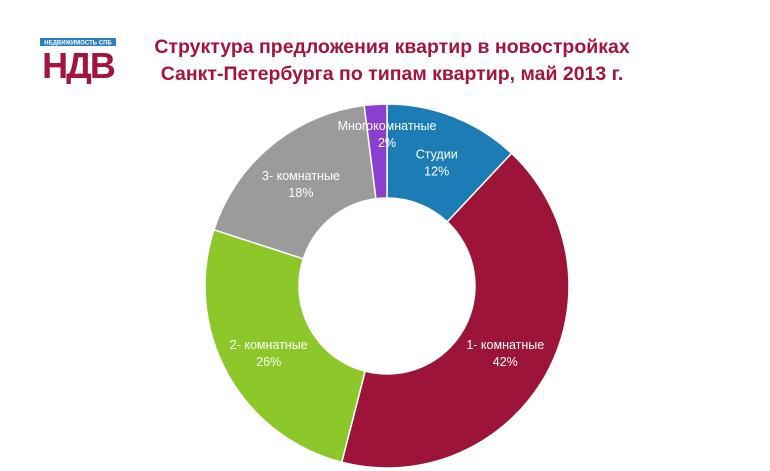 The width and height of the screenshot is (770, 471). I want to click on data-label-value: 12%, so click(436, 171).